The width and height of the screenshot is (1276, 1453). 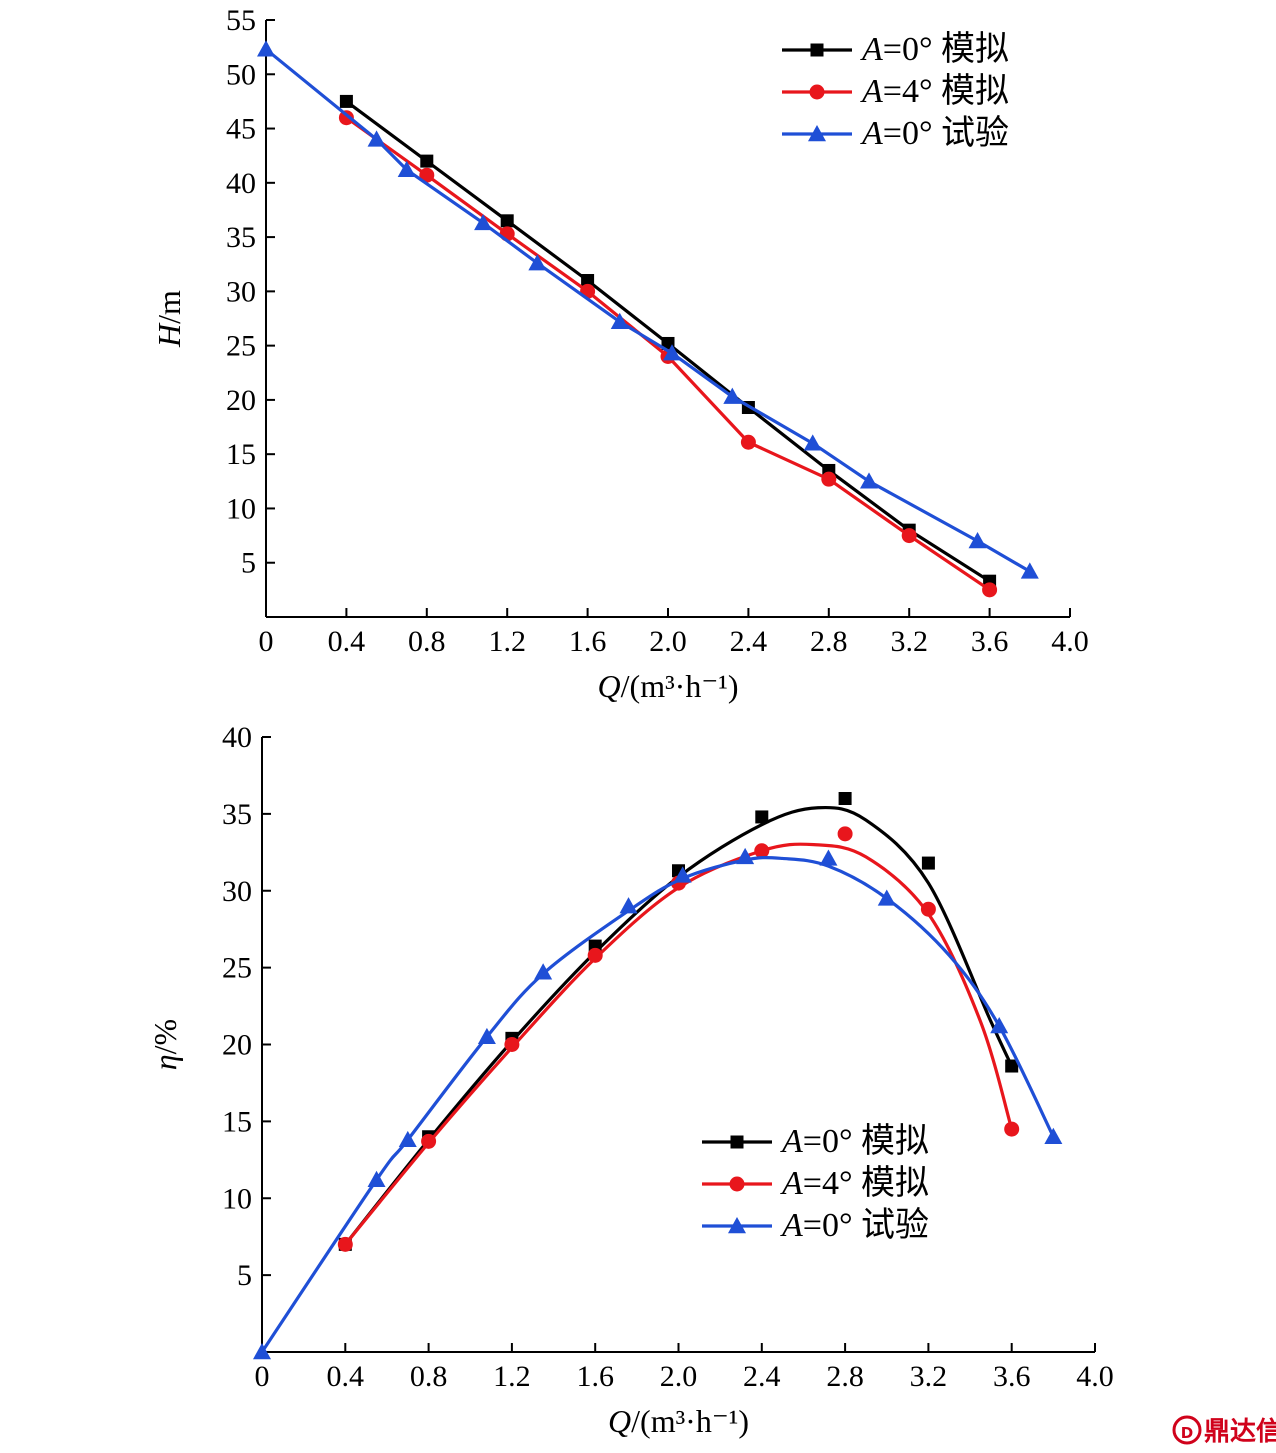 What do you see at coordinates (241, 74) in the screenshot?
I see `y-tick-label: 50` at bounding box center [241, 74].